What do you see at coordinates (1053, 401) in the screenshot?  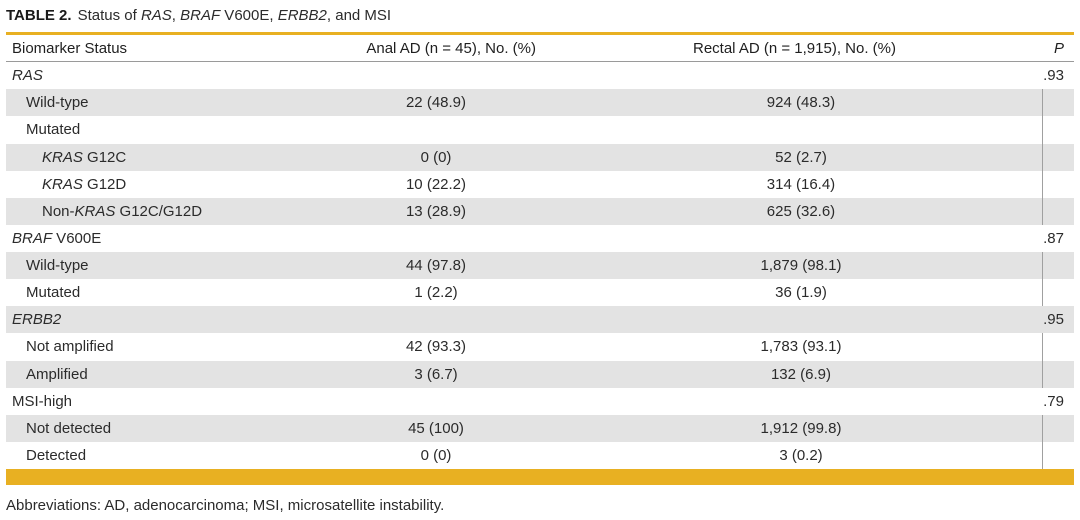 I see `p-value: .79` at bounding box center [1053, 401].